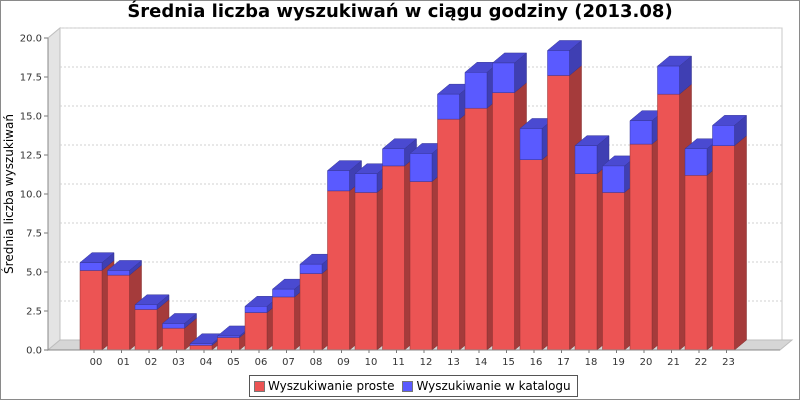 The image size is (800, 400). What do you see at coordinates (536, 362) in the screenshot?
I see `x-tick-label: 16` at bounding box center [536, 362].